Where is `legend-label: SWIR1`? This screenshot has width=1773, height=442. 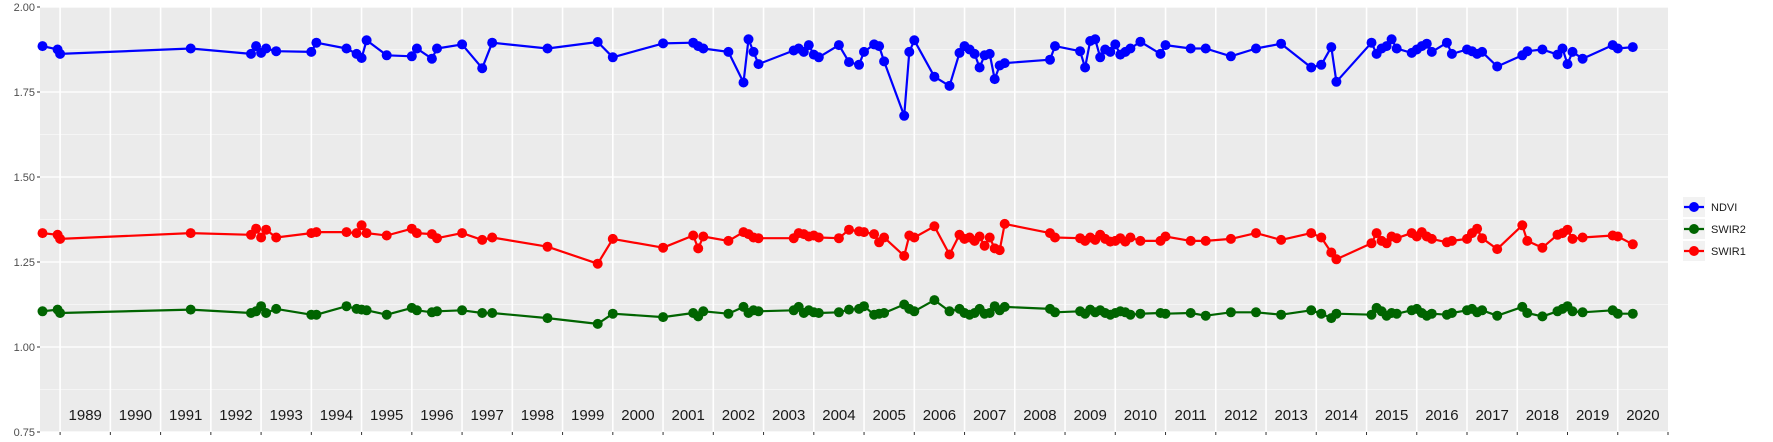
legend-label: SWIR1 is located at coordinates (1728, 252).